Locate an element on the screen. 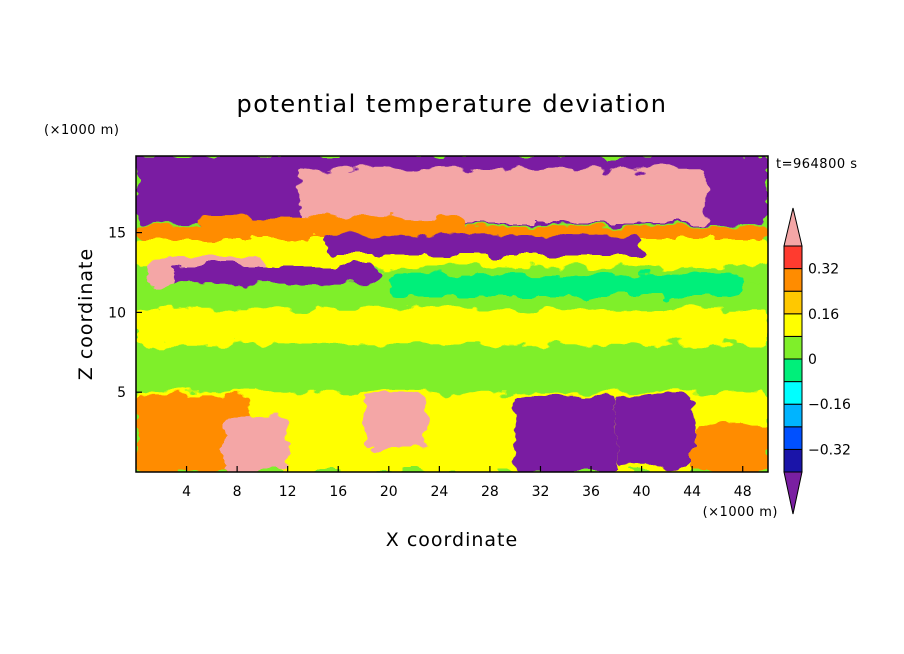  x-unit-label: (×1000 m) is located at coordinates (740, 512).